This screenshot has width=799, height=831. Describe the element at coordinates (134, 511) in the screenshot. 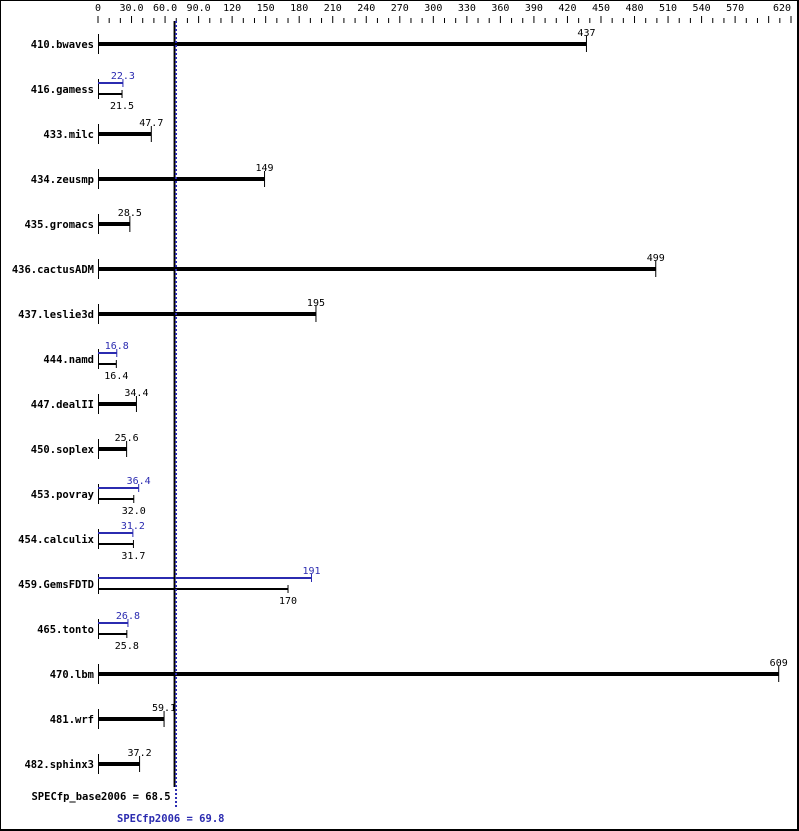

I see `base-value-label: 32.0` at that location.